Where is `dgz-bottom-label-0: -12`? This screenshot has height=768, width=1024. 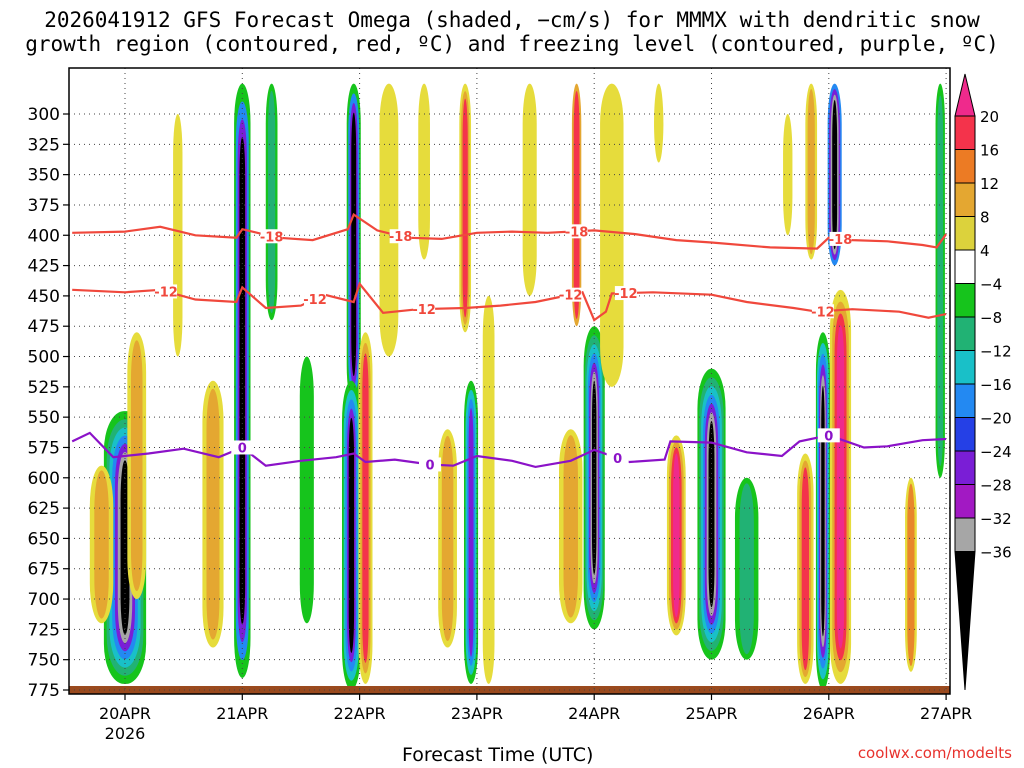 dgz-bottom-label-0: -12 is located at coordinates (166, 292).